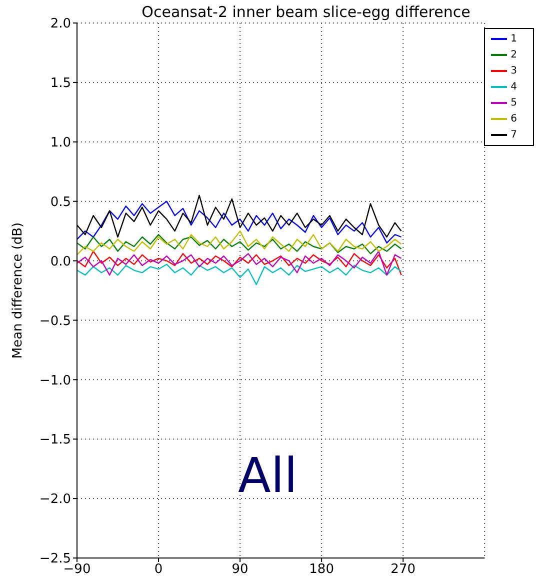 Image resolution: width=543 pixels, height=580 pixels. What do you see at coordinates (55, 440) in the screenshot?
I see `y-tick-label: −1.5` at bounding box center [55, 440].